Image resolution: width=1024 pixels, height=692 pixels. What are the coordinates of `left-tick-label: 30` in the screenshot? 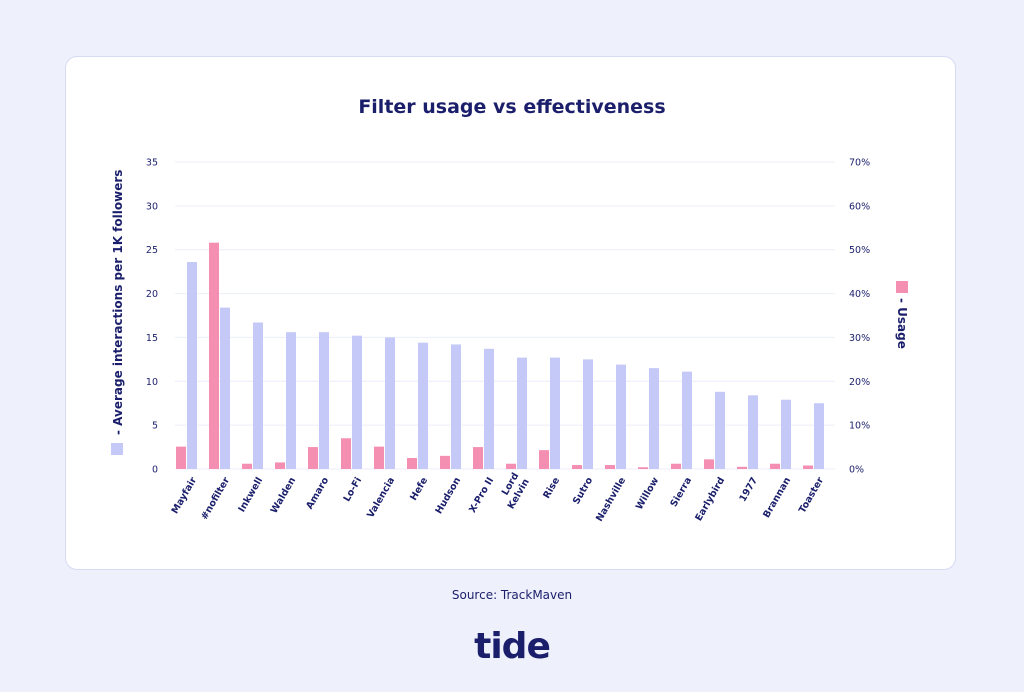 It's located at (152, 206).